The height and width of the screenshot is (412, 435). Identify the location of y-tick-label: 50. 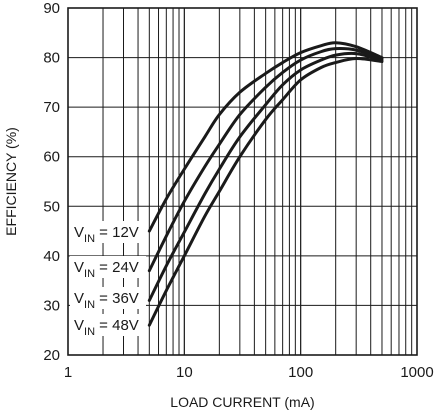
(51, 206).